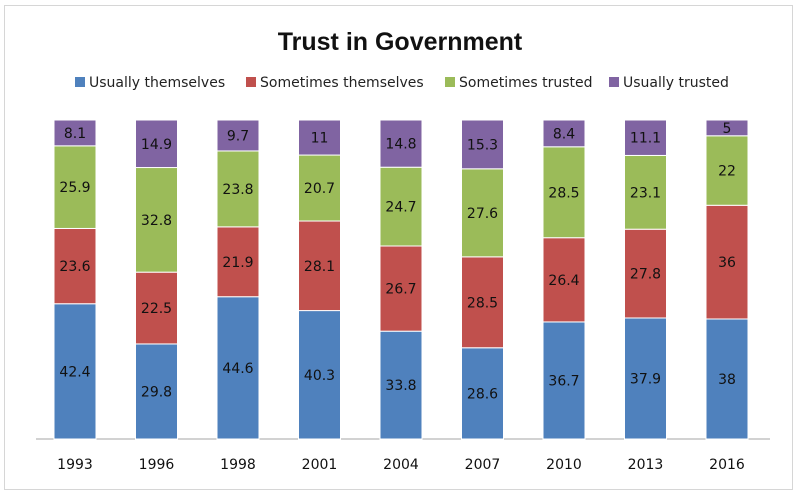 The height and width of the screenshot is (498, 800). I want to click on bar-2013-sometimes-trusted, so click(645, 192).